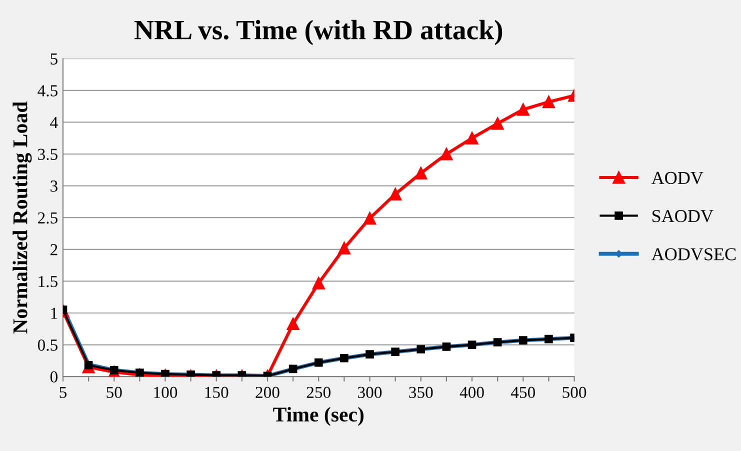  I want to click on x-tick-label: 400, so click(472, 392).